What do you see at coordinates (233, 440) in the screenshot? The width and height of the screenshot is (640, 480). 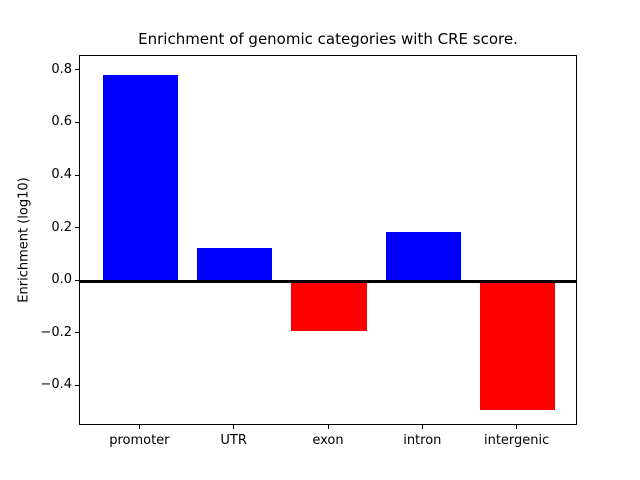 I see `x-tick-label-UTR: UTR` at bounding box center [233, 440].